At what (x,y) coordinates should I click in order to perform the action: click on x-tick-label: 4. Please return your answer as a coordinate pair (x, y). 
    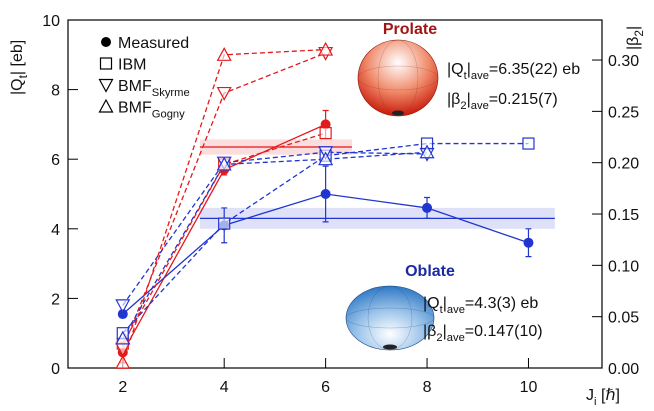
    Looking at the image, I should click on (224, 387).